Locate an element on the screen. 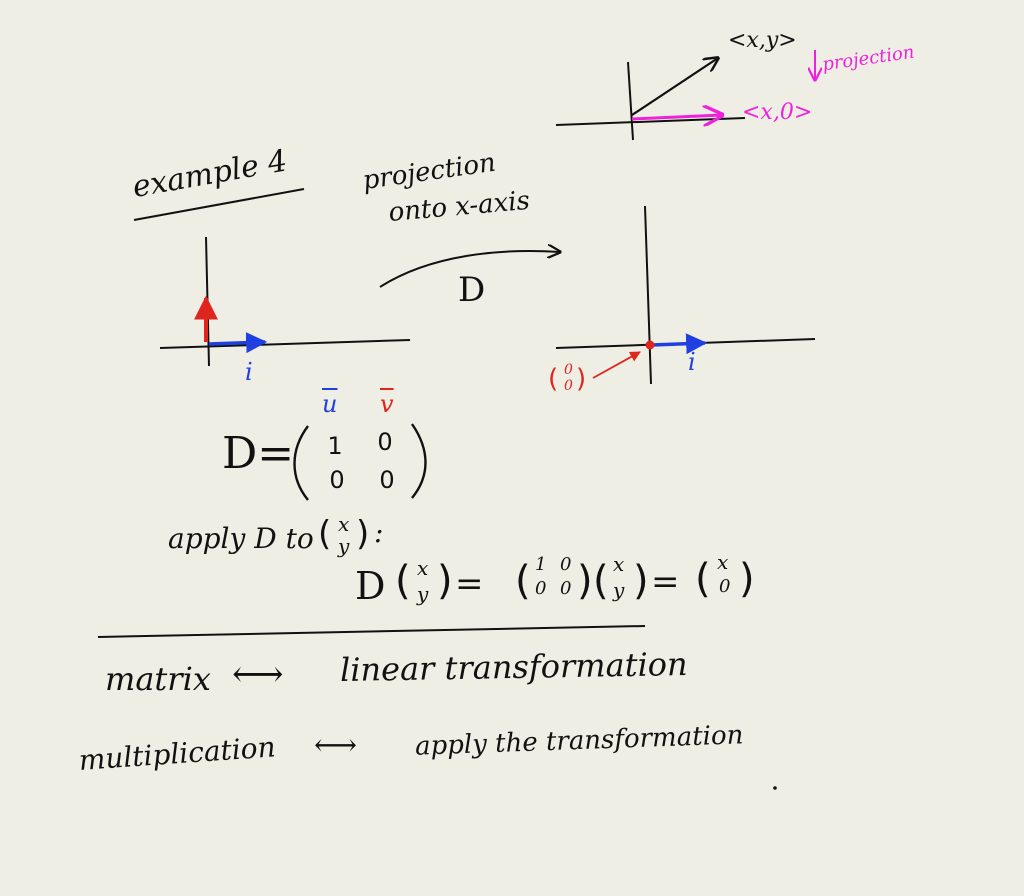  matrix-entry-21: 0 is located at coordinates (337, 480).